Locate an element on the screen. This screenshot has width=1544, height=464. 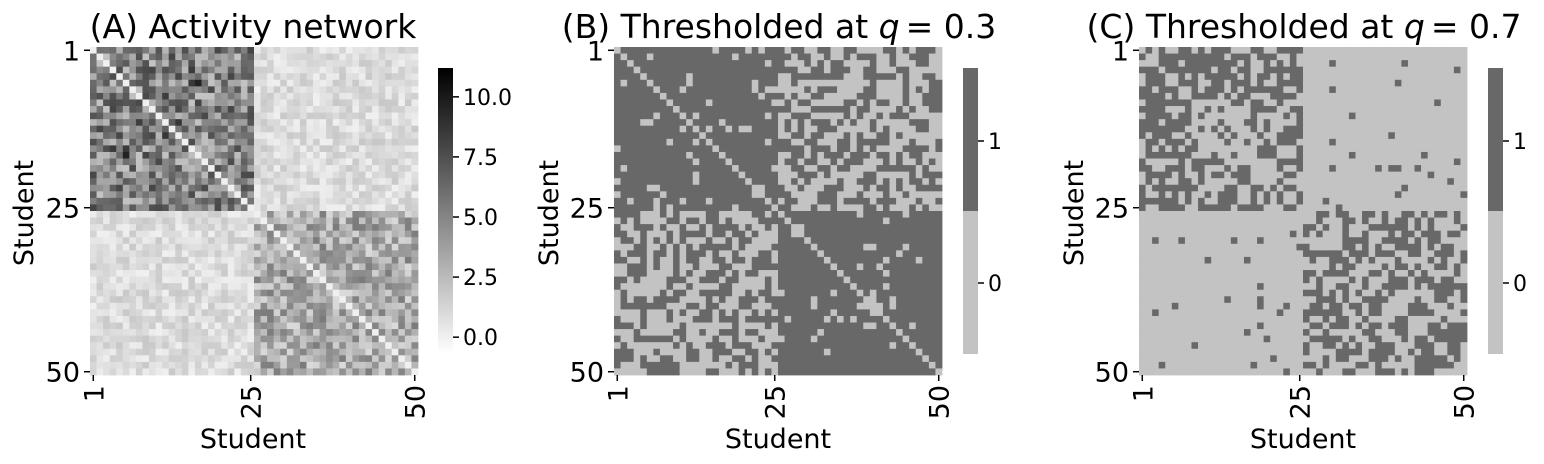
x-tick-label: 25 is located at coordinates (252, 402).